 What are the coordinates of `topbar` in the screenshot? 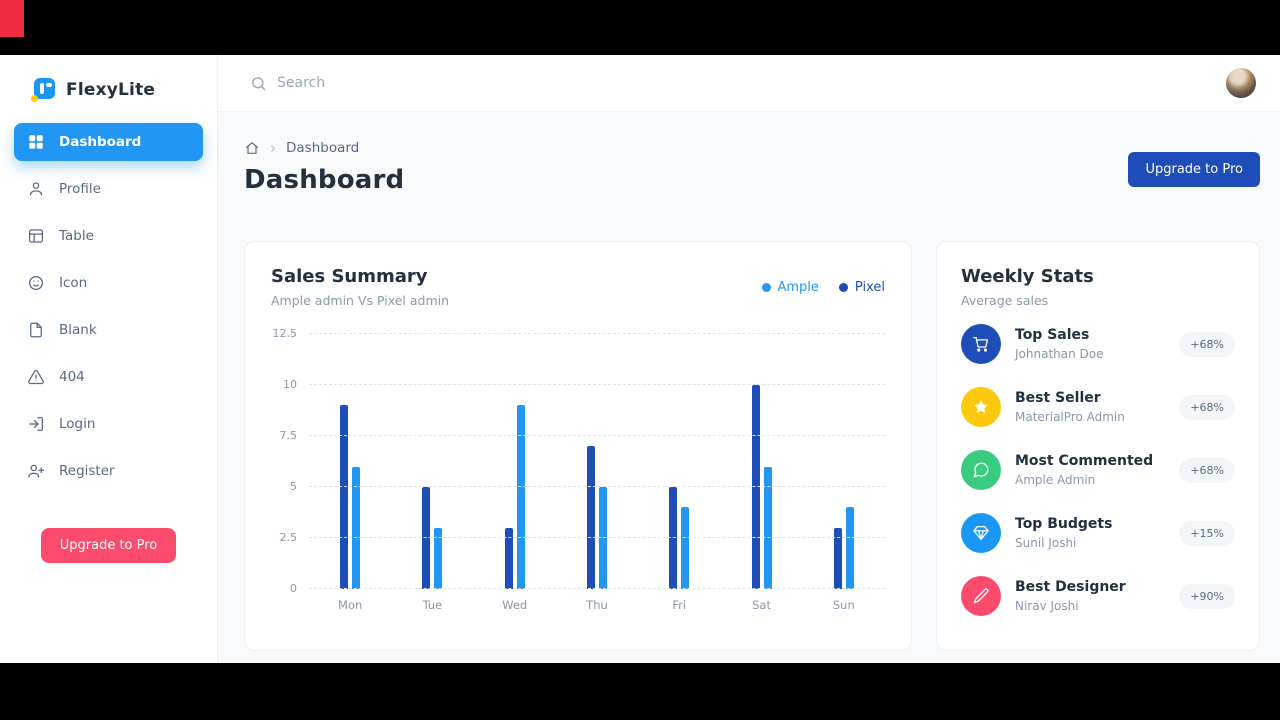 It's located at (749, 83).